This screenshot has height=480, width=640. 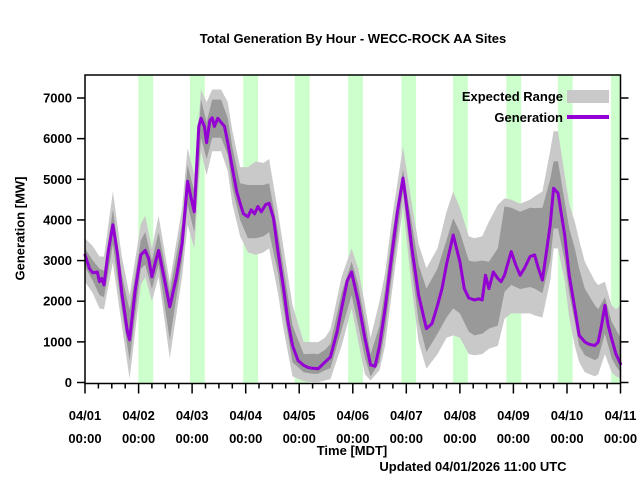 I want to click on legend-line-generation, so click(x=588, y=117).